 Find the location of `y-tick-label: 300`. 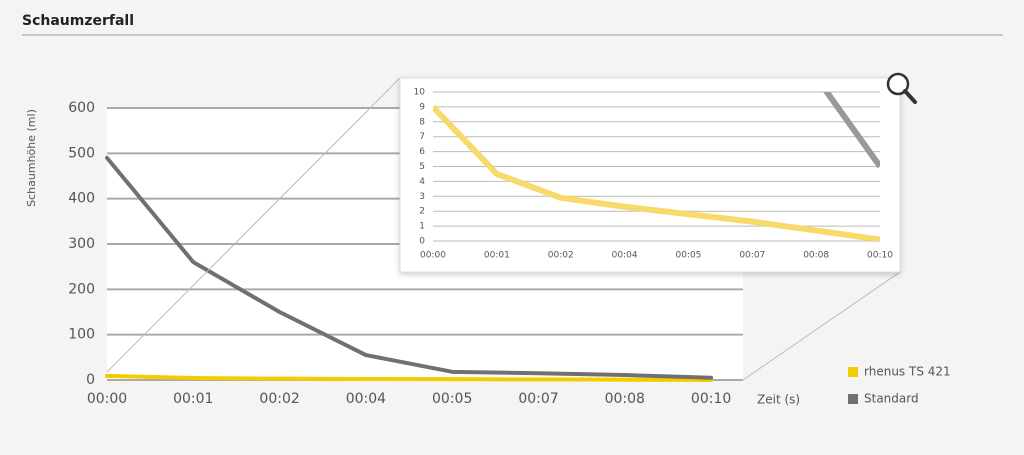

y-tick-label: 300 is located at coordinates (81, 244).